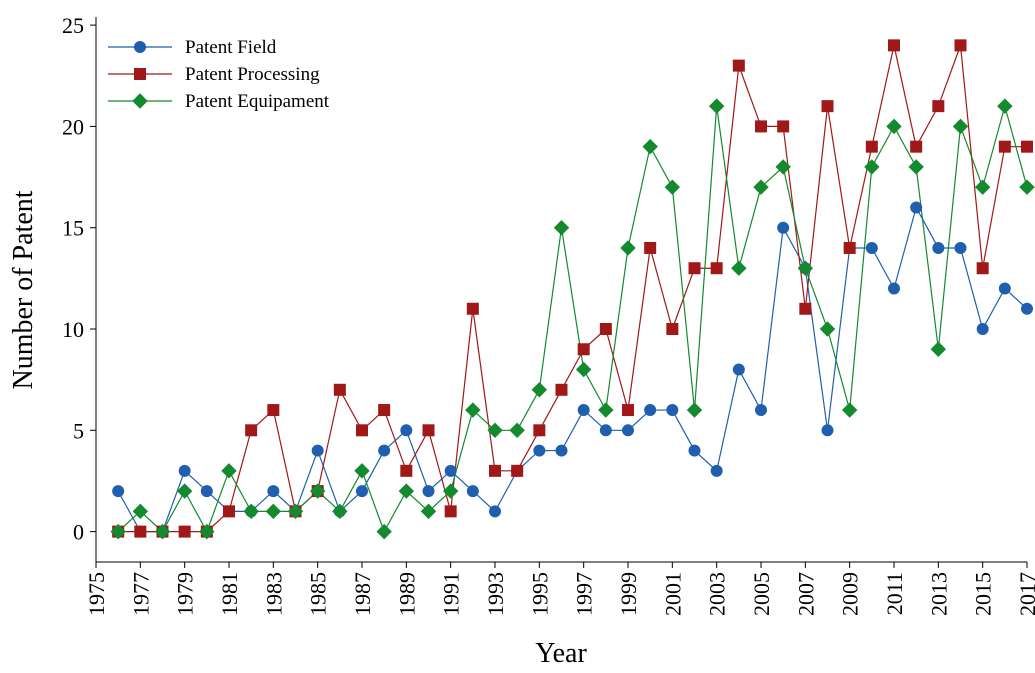 The height and width of the screenshot is (673, 1035). Describe the element at coordinates (73, 126) in the screenshot. I see `y-tick-label: 20` at that location.